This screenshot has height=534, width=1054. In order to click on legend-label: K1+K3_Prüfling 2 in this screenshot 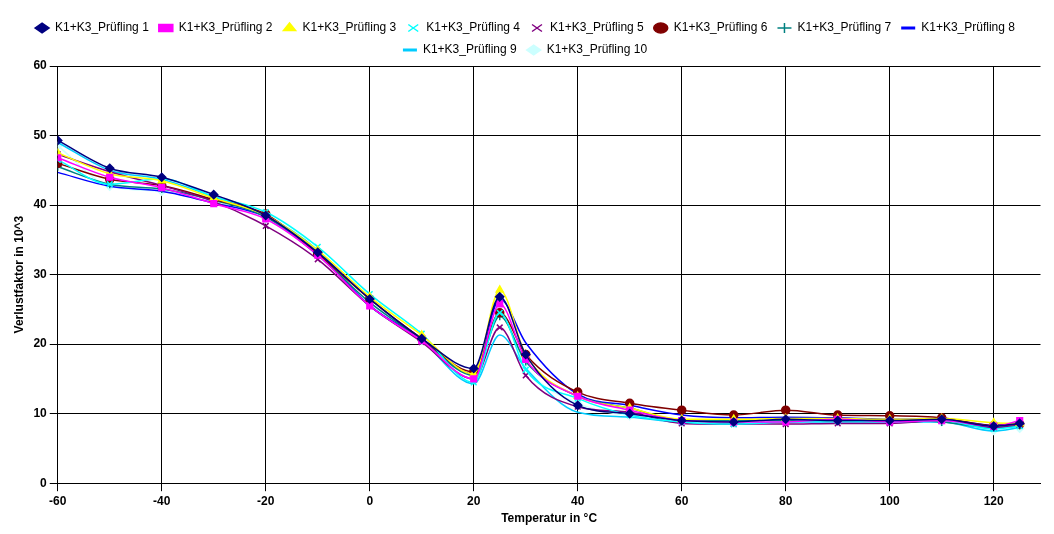, I will do `click(225, 27)`.